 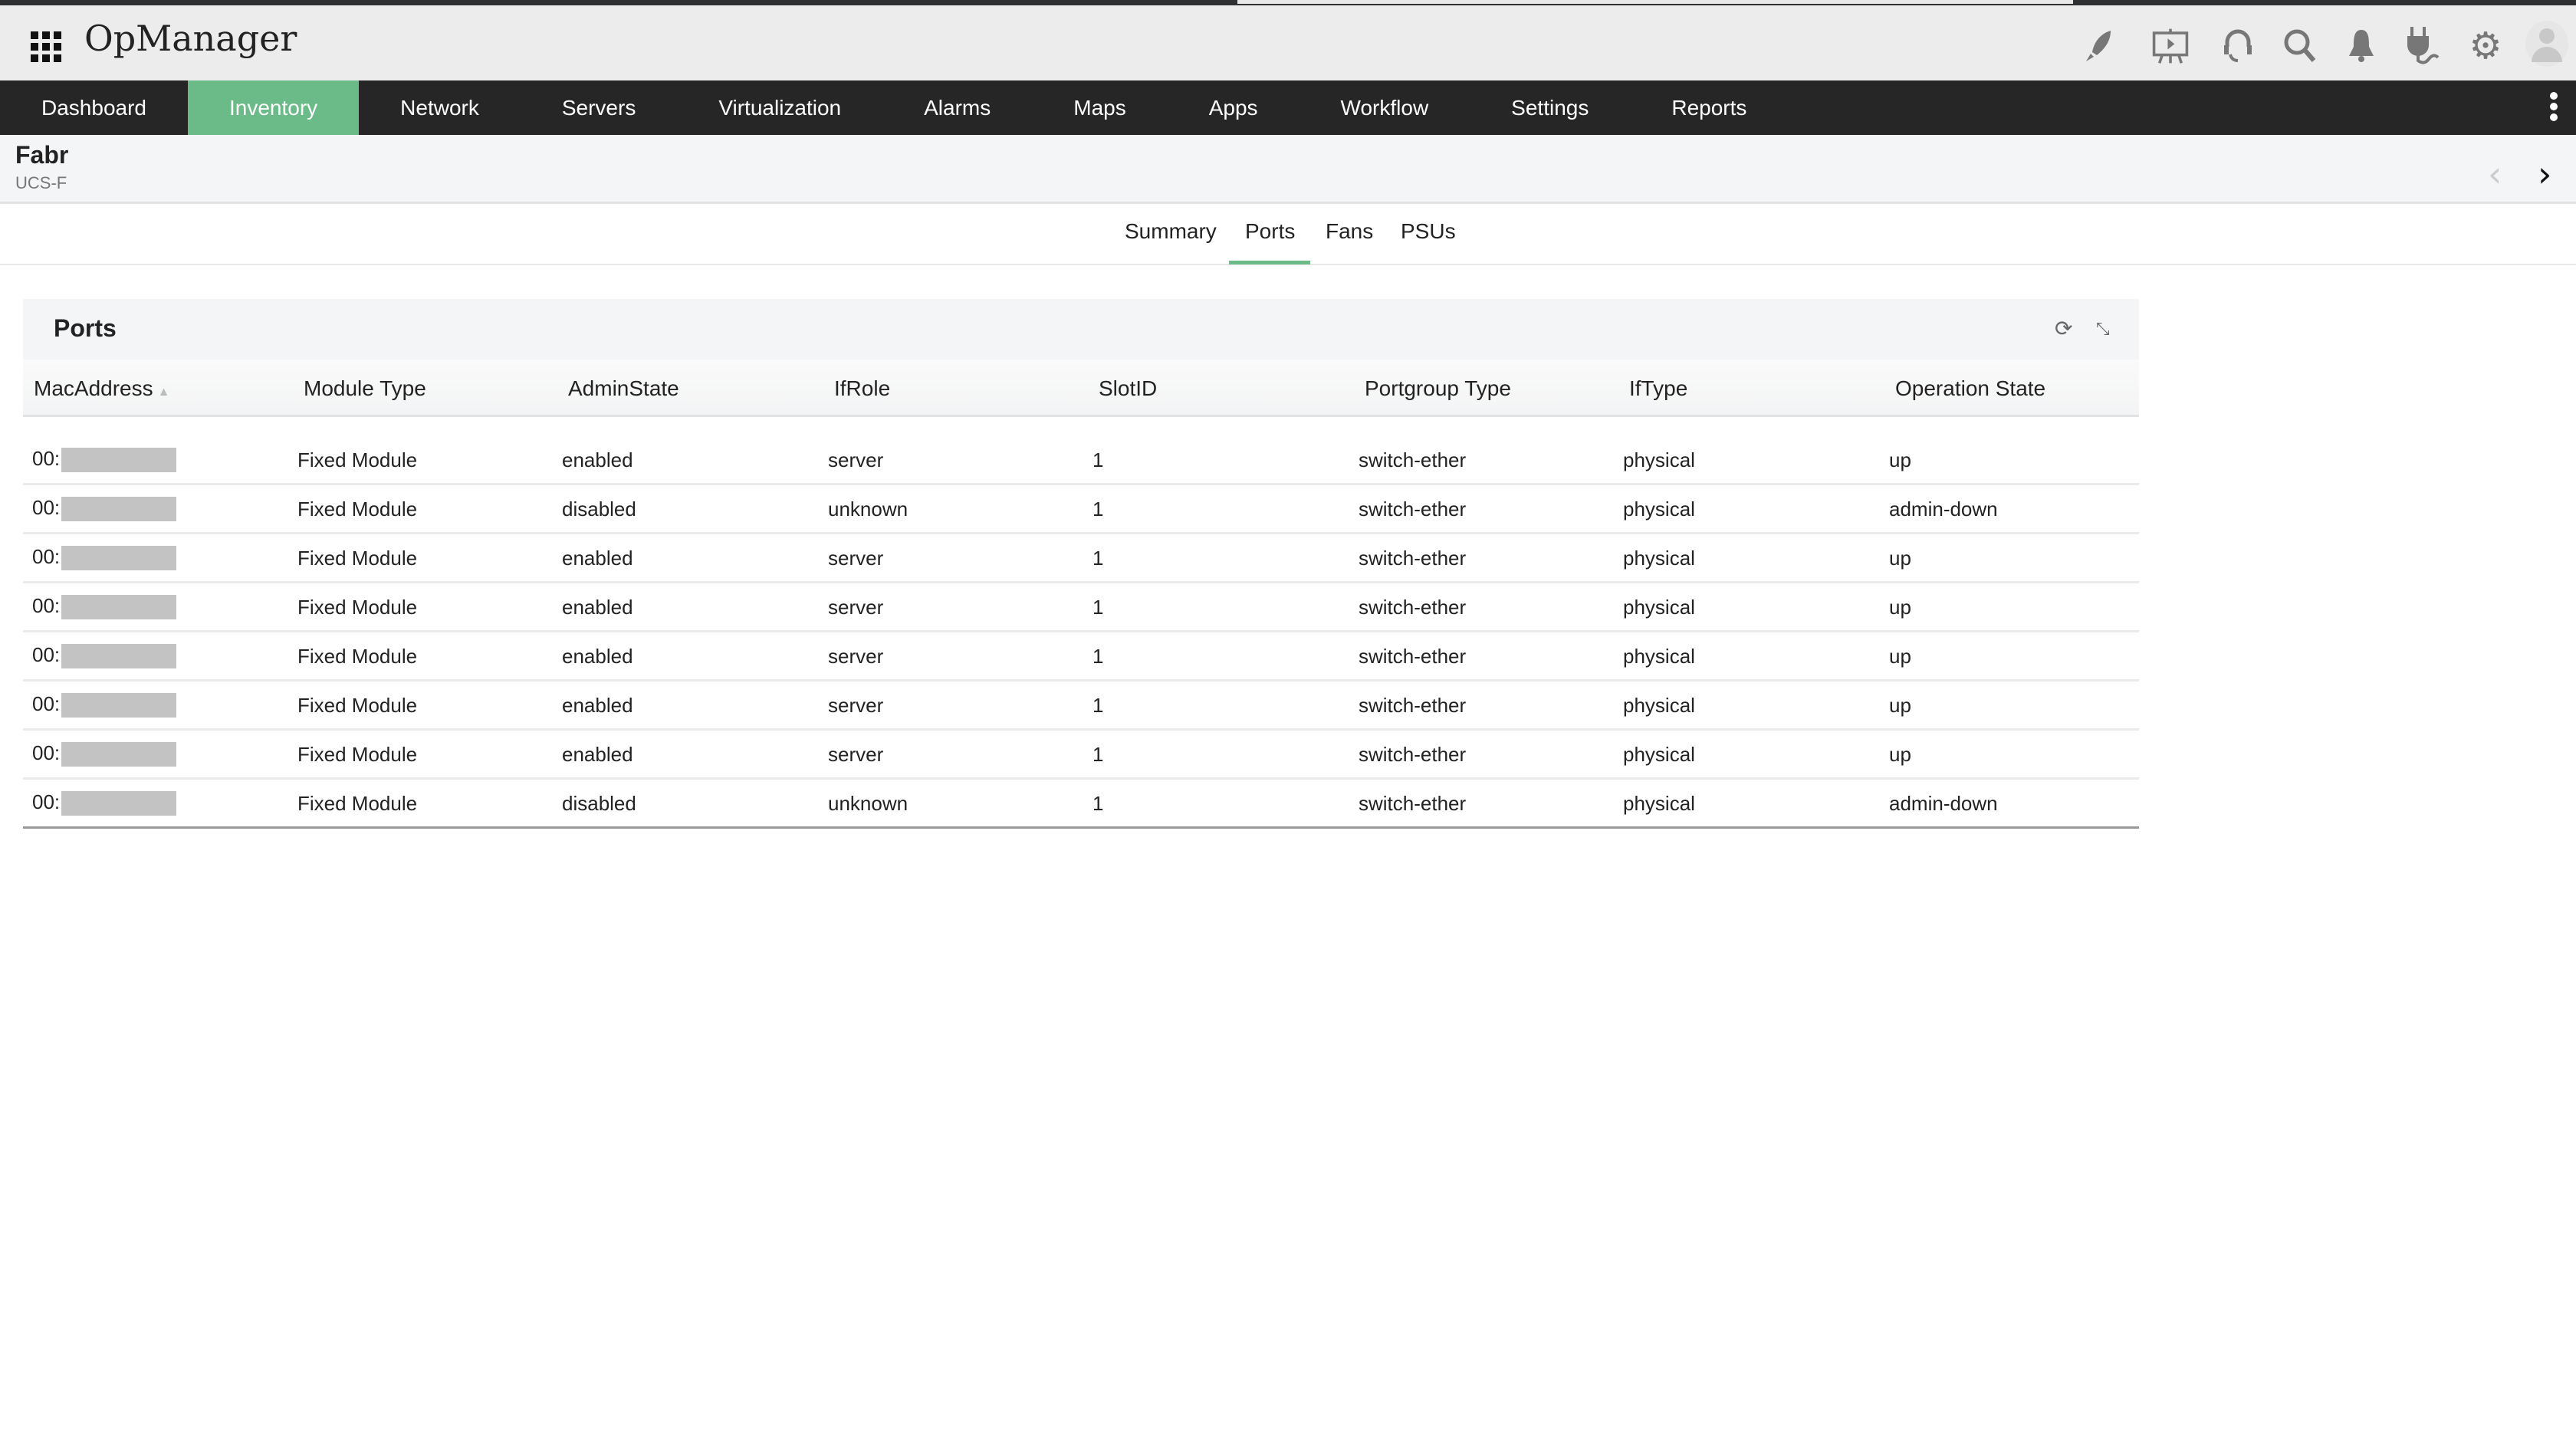 What do you see at coordinates (1971, 388) in the screenshot?
I see `col-operation-state: Operation State` at bounding box center [1971, 388].